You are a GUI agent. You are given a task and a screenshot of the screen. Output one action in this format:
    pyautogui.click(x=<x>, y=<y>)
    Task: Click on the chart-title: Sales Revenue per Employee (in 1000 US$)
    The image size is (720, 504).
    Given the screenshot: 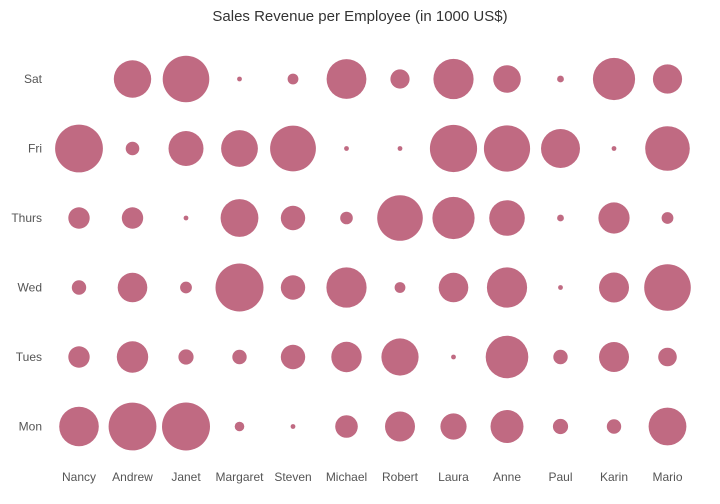 What is the action you would take?
    pyautogui.click(x=360, y=16)
    